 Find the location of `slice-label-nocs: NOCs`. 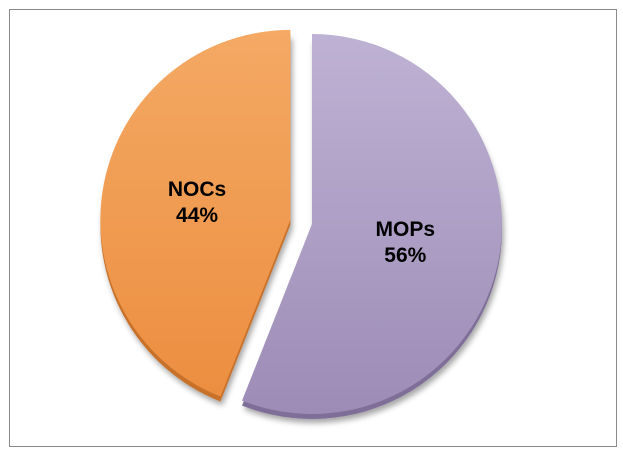

slice-label-nocs: NOCs is located at coordinates (197, 189).